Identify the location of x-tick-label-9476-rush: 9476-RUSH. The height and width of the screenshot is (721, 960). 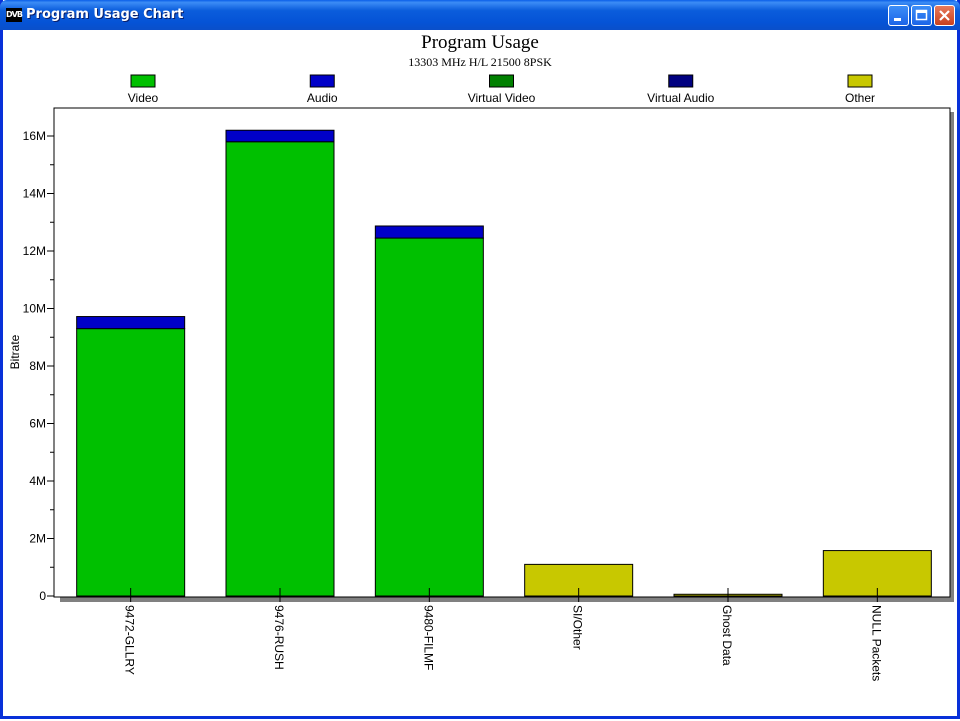
(279, 637).